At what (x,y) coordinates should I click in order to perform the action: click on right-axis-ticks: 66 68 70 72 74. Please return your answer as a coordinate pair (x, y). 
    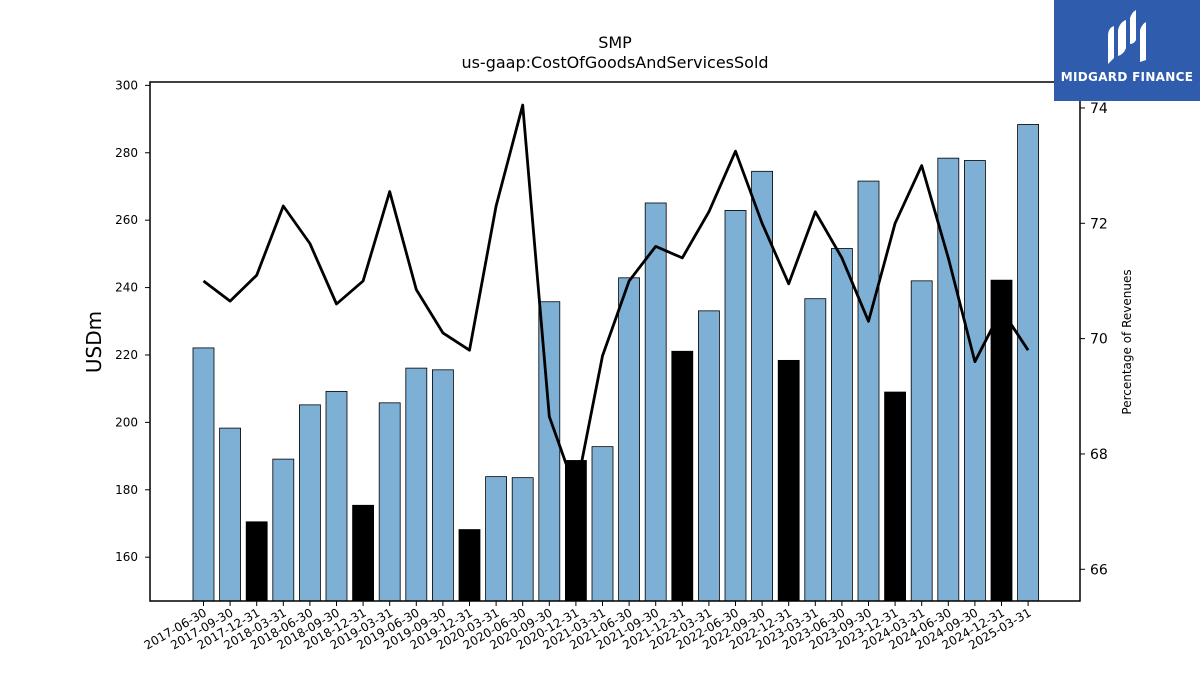
    Looking at the image, I should click on (1094, 339).